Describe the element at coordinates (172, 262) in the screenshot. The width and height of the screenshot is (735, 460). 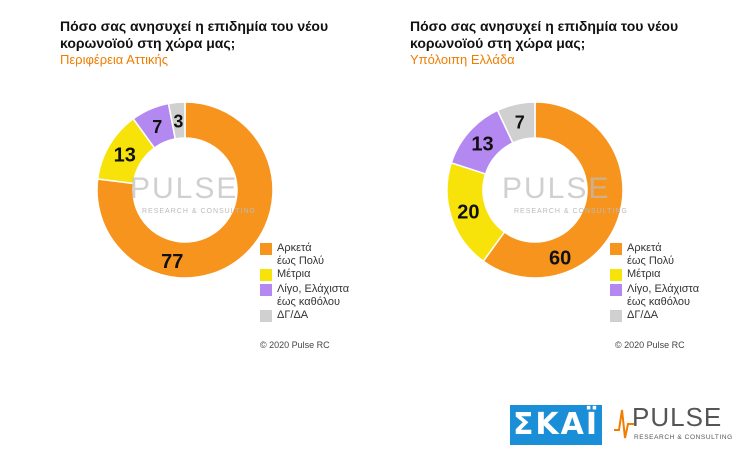
I see `donut-data-label: 77` at that location.